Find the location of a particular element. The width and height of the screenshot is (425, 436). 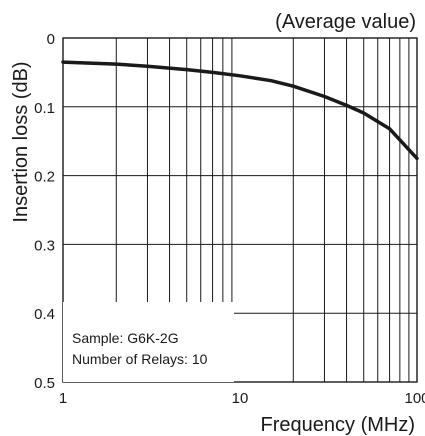

annotation-sample: Sample: G6K-2G is located at coordinates (125, 338).